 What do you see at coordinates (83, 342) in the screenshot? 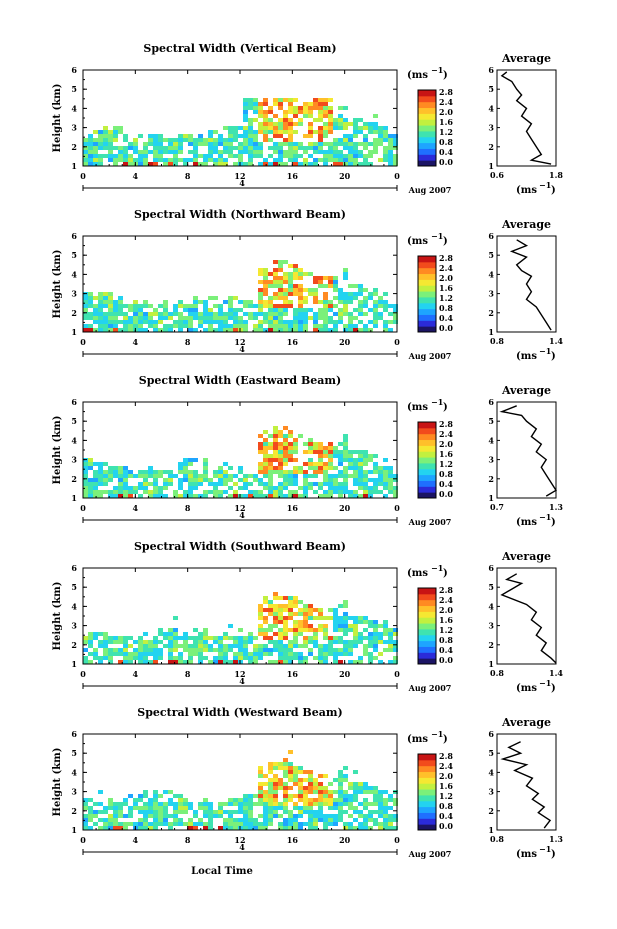
I see `x-tick-label: 0` at bounding box center [83, 342].